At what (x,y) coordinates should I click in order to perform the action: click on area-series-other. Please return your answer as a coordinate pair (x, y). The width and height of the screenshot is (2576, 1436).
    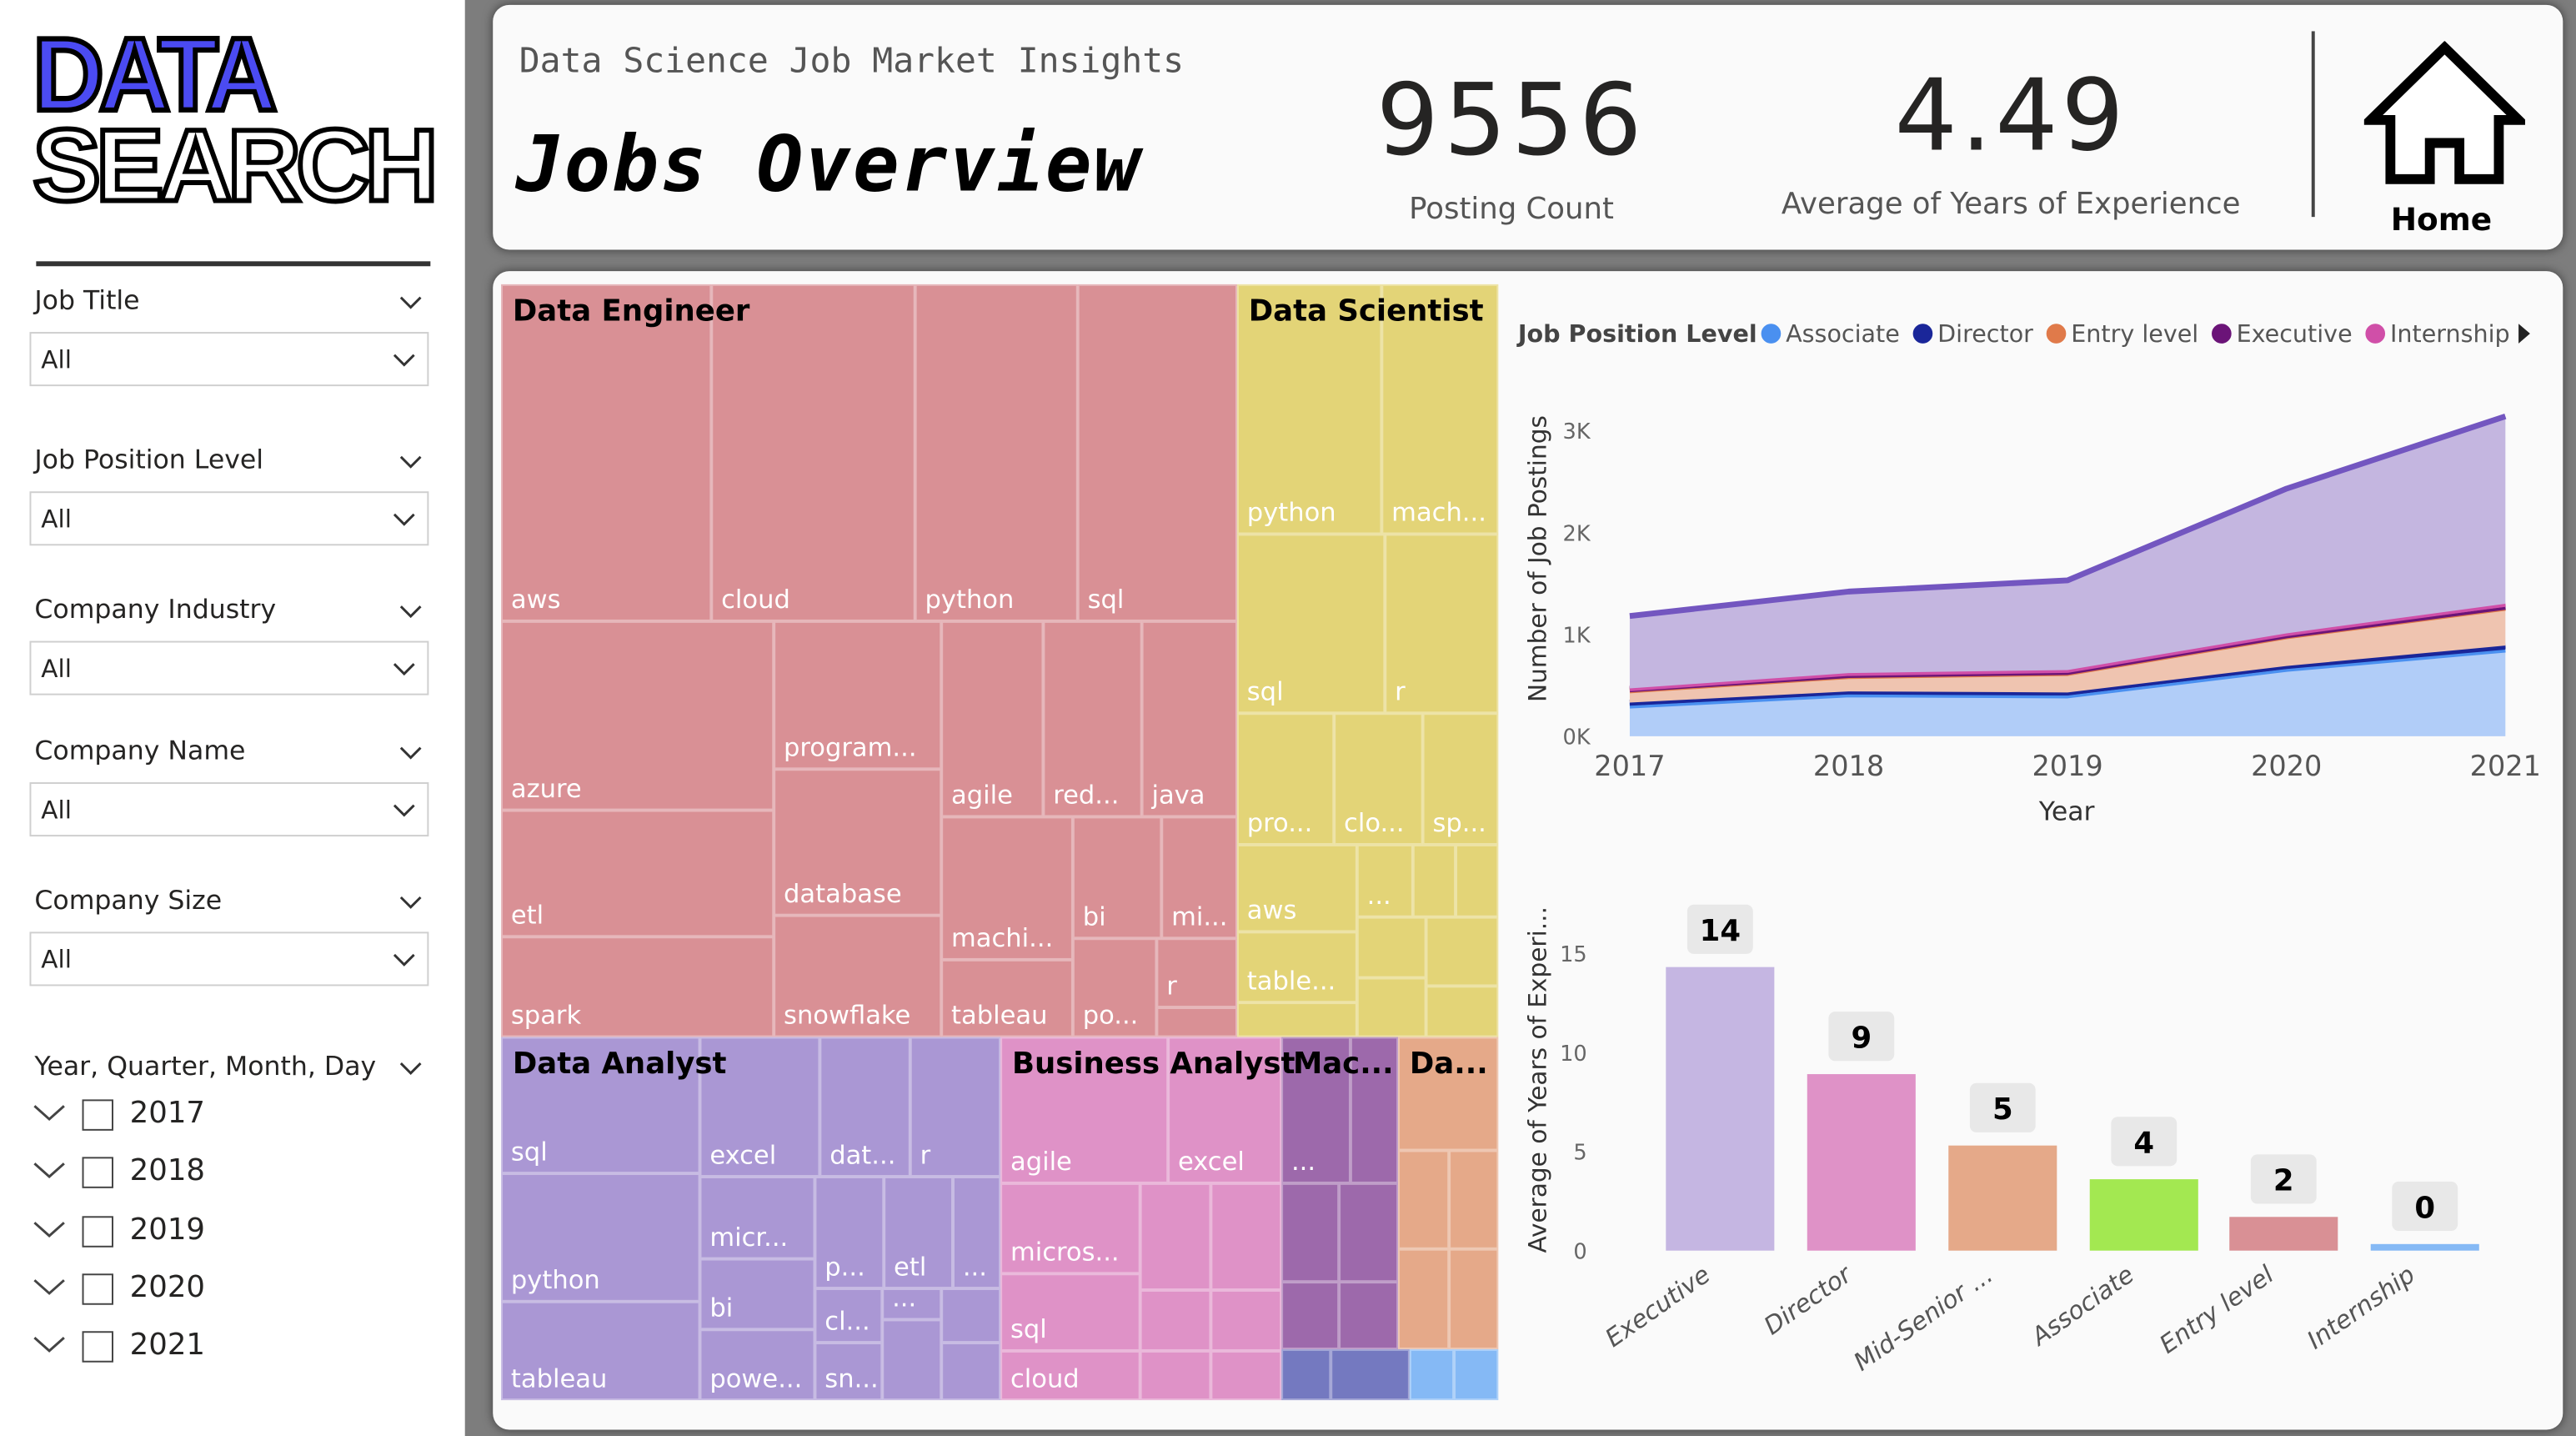
    Looking at the image, I should click on (2067, 553).